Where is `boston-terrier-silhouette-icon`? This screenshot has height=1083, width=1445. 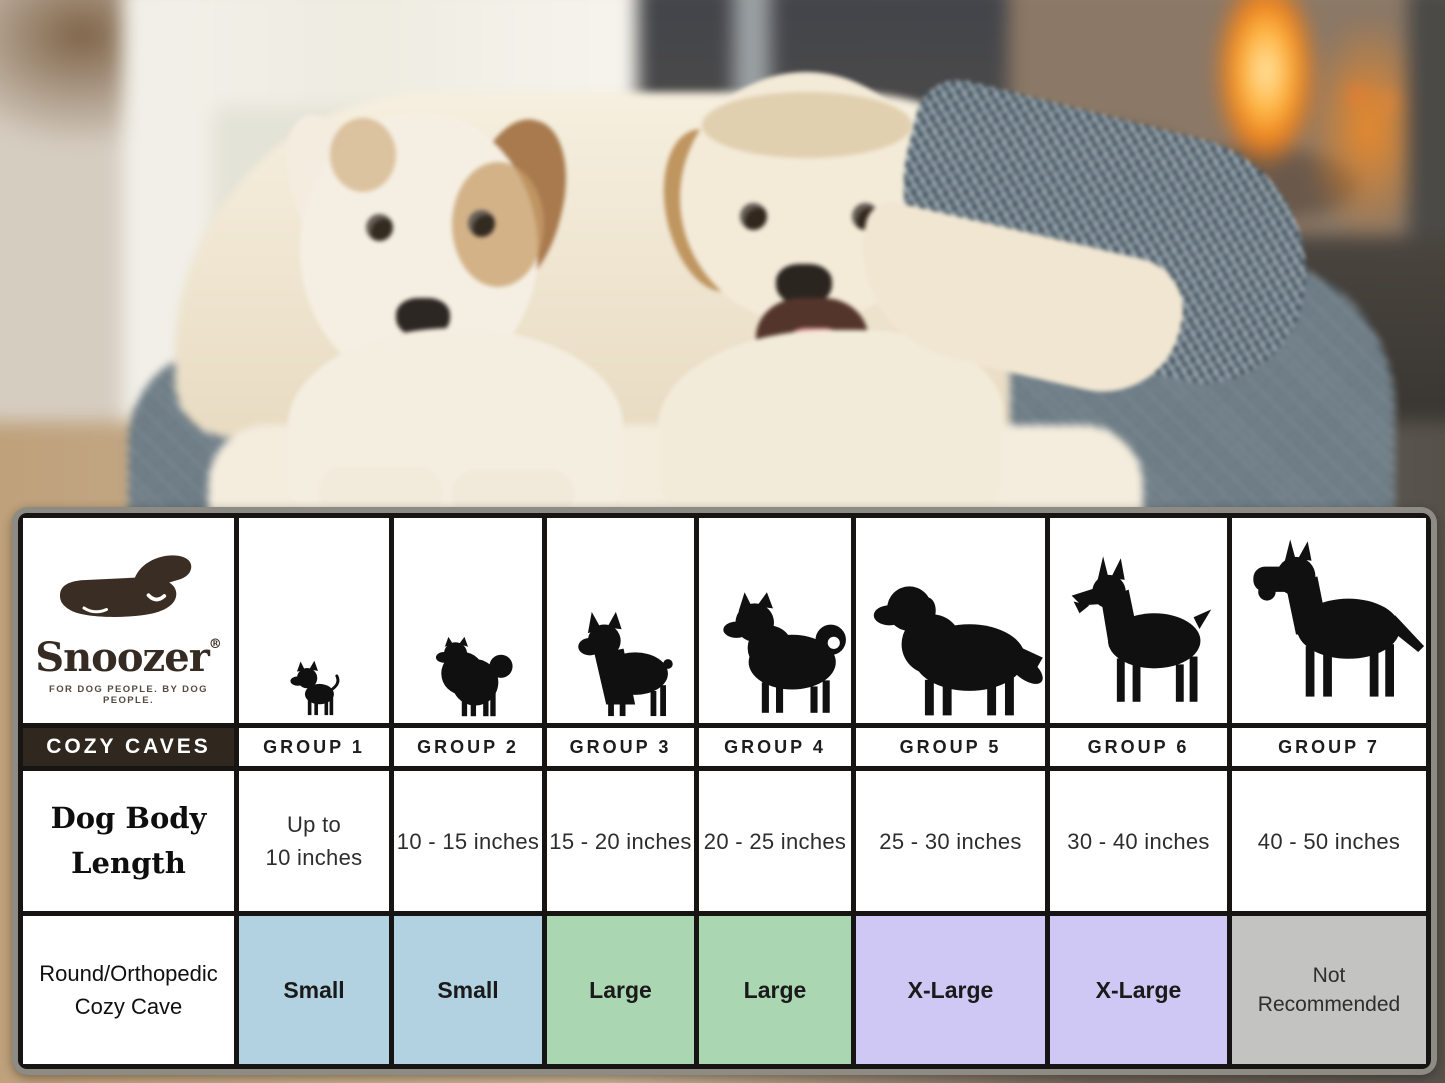
boston-terrier-silhouette-icon is located at coordinates (625, 664).